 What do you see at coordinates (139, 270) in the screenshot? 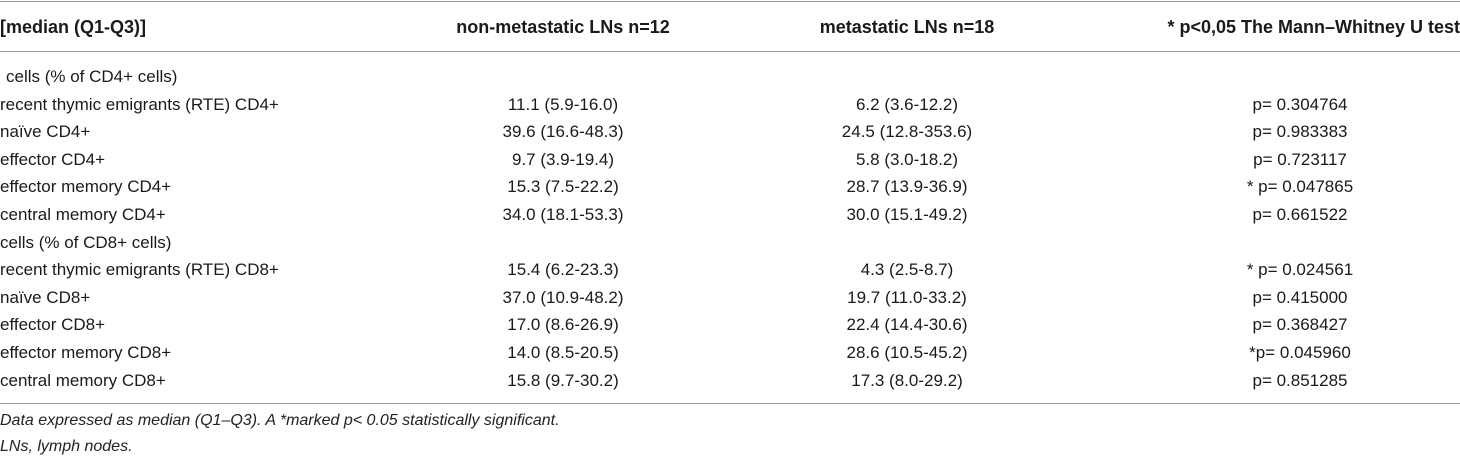
I see `row-label: recent thymic emigrants (RTE) CD8+` at bounding box center [139, 270].